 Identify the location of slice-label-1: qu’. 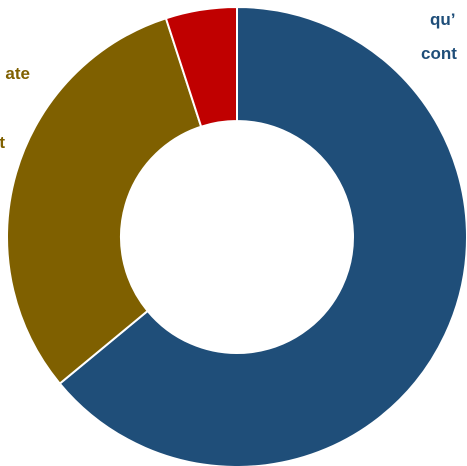
(443, 19).